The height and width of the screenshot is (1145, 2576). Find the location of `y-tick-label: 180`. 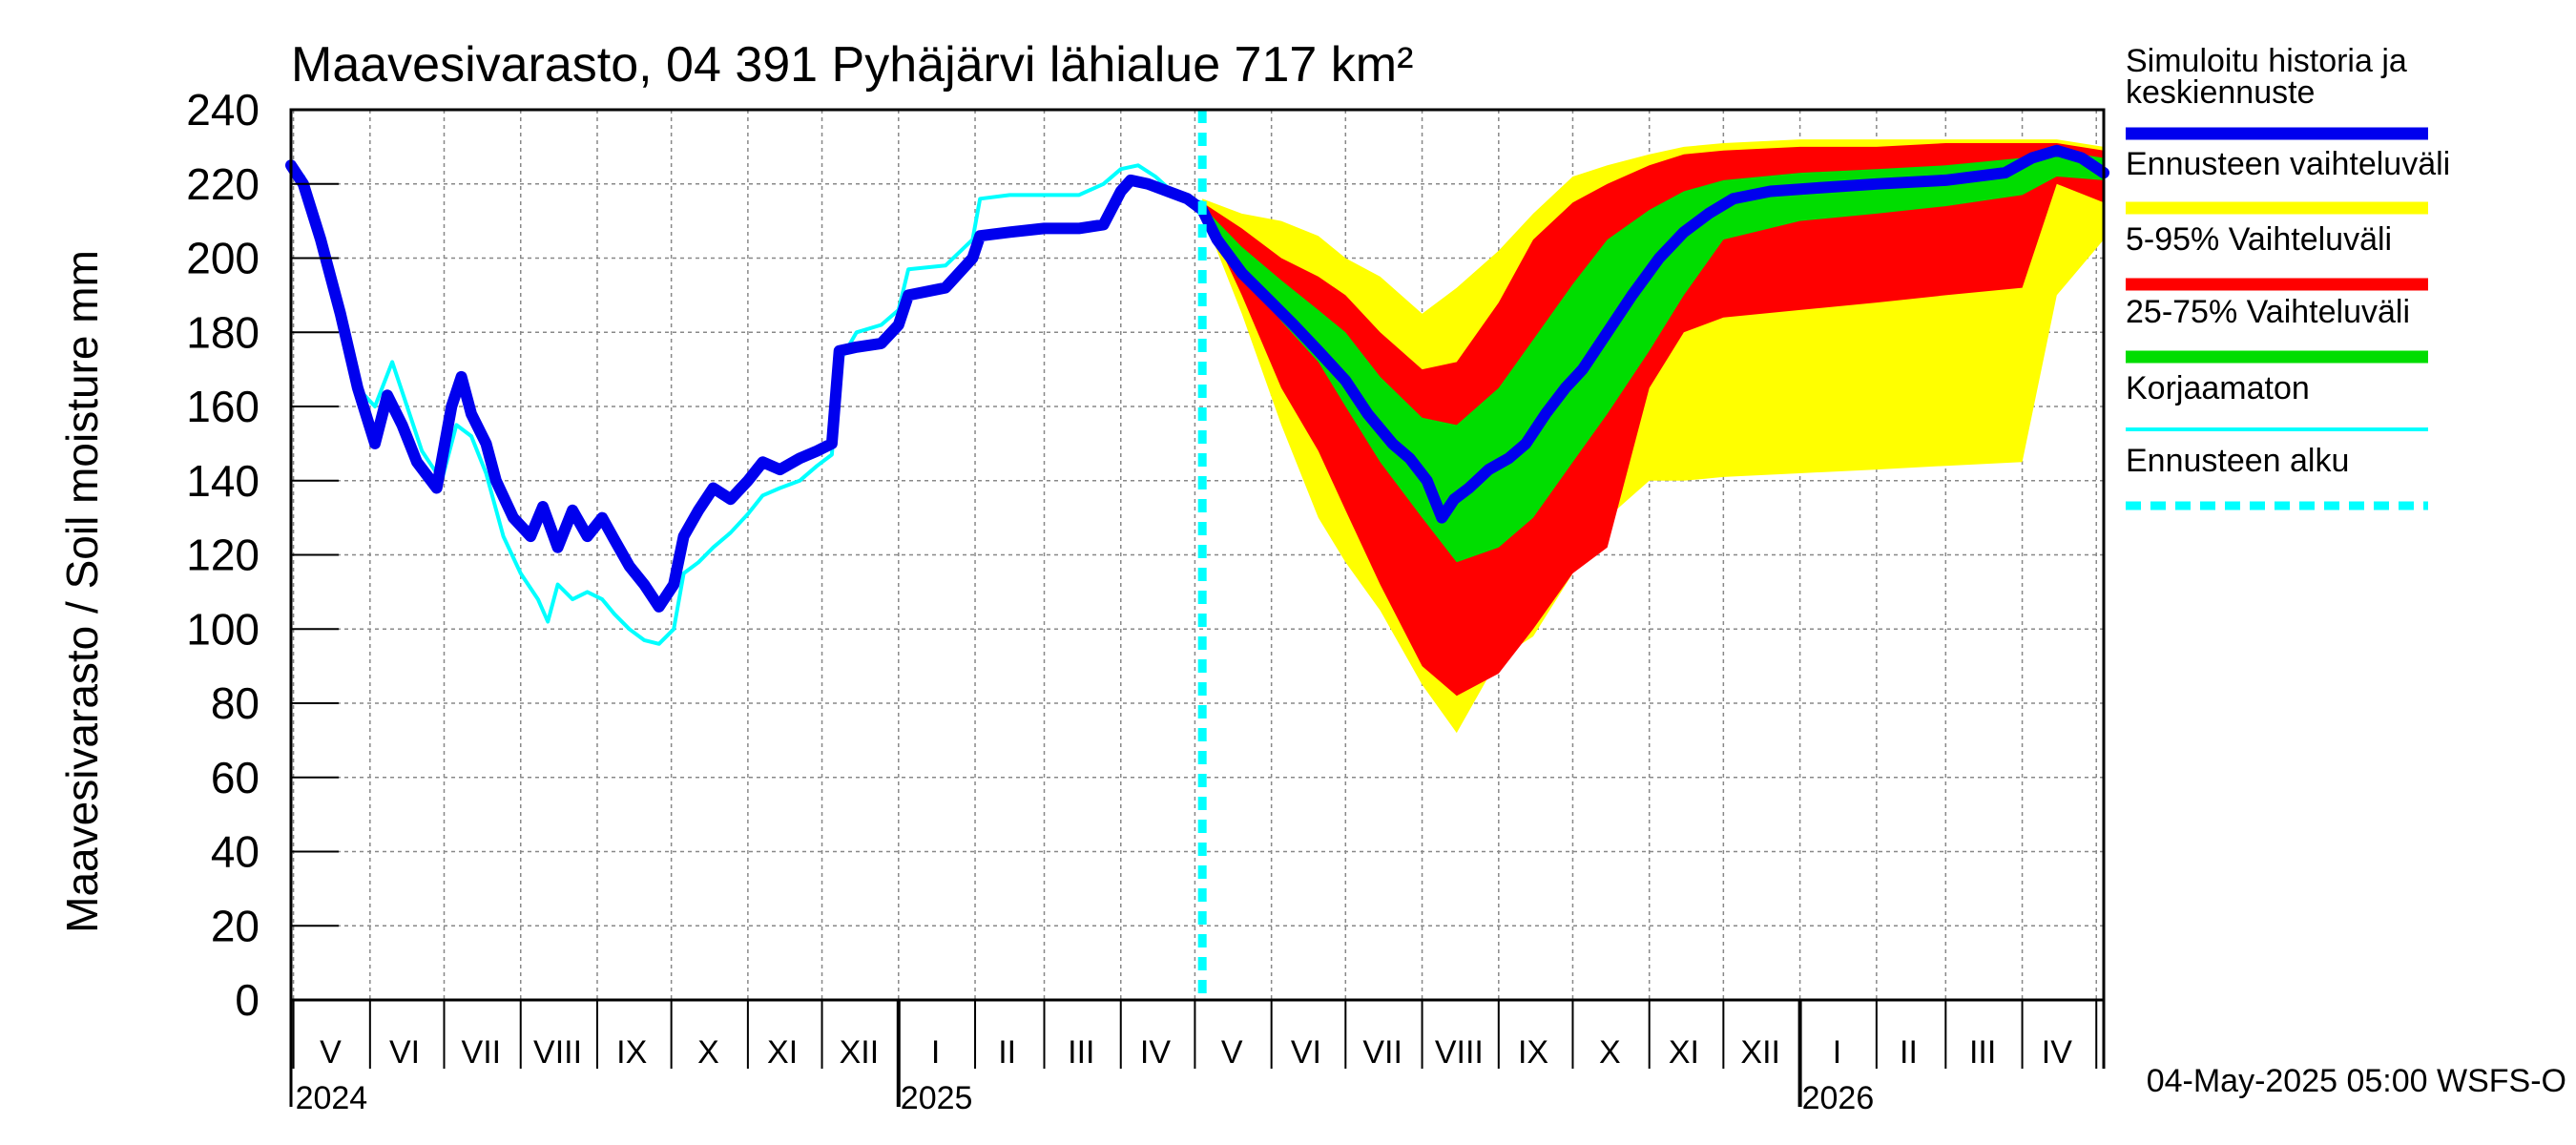

y-tick-label: 180 is located at coordinates (223, 332).